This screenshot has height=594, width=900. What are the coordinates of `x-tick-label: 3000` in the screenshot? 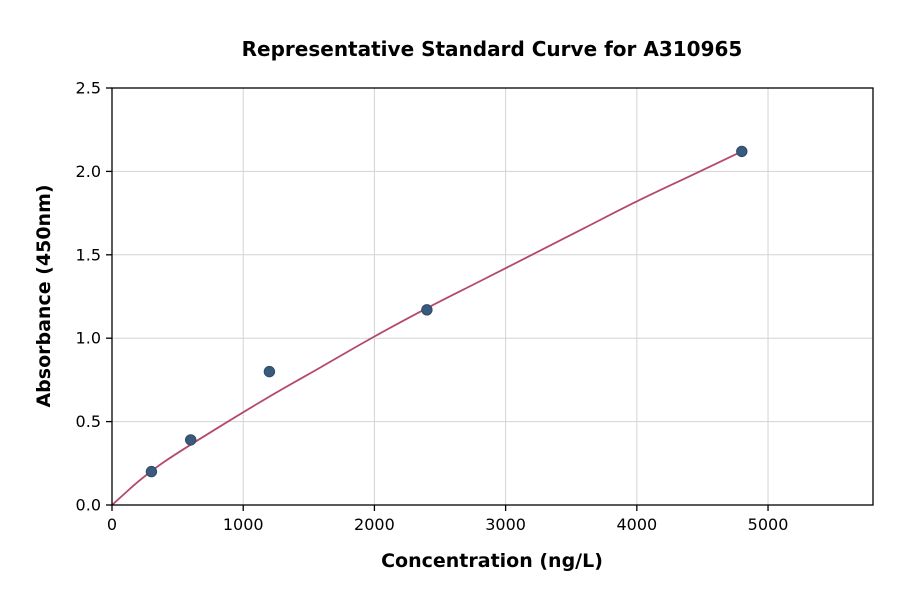 It's located at (505, 524).